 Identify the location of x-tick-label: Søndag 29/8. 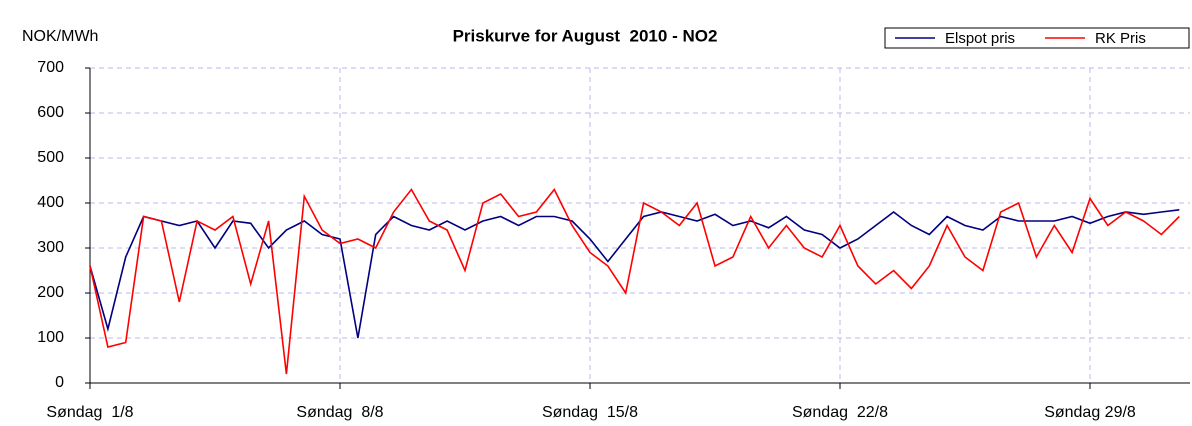
(1090, 412).